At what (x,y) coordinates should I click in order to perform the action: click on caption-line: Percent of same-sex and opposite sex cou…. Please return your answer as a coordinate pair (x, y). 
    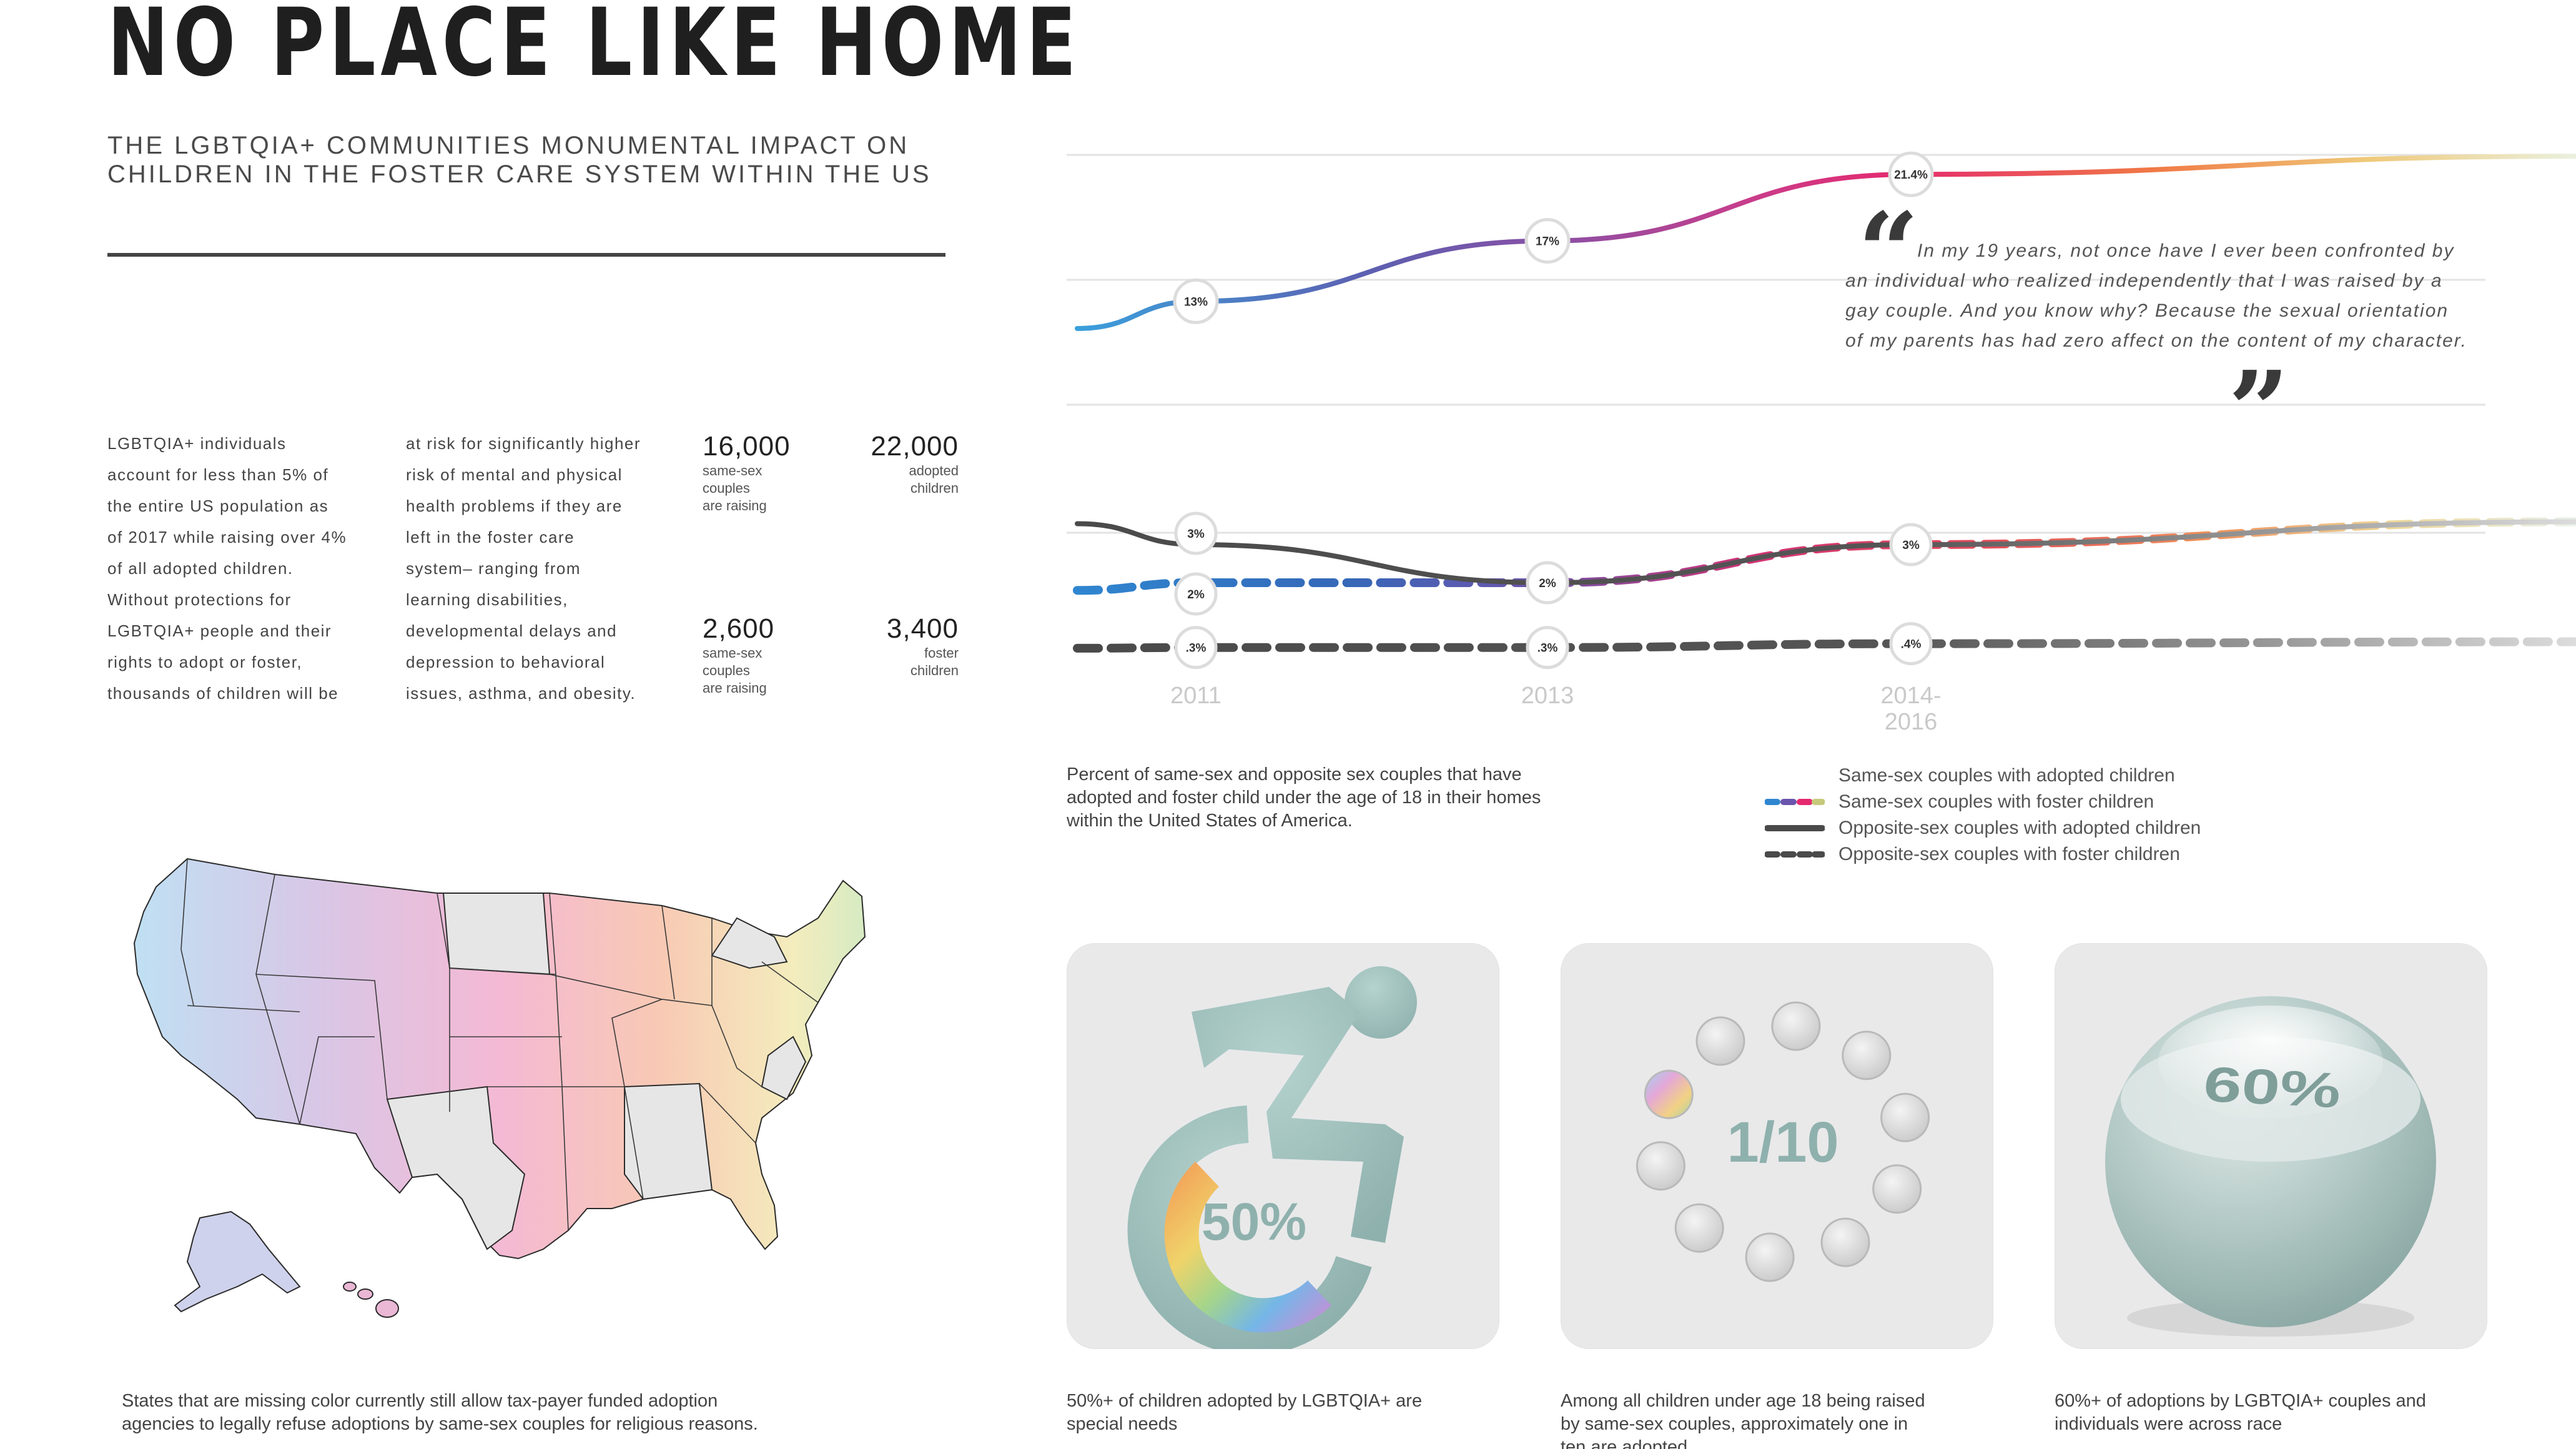
    Looking at the image, I should click on (1295, 774).